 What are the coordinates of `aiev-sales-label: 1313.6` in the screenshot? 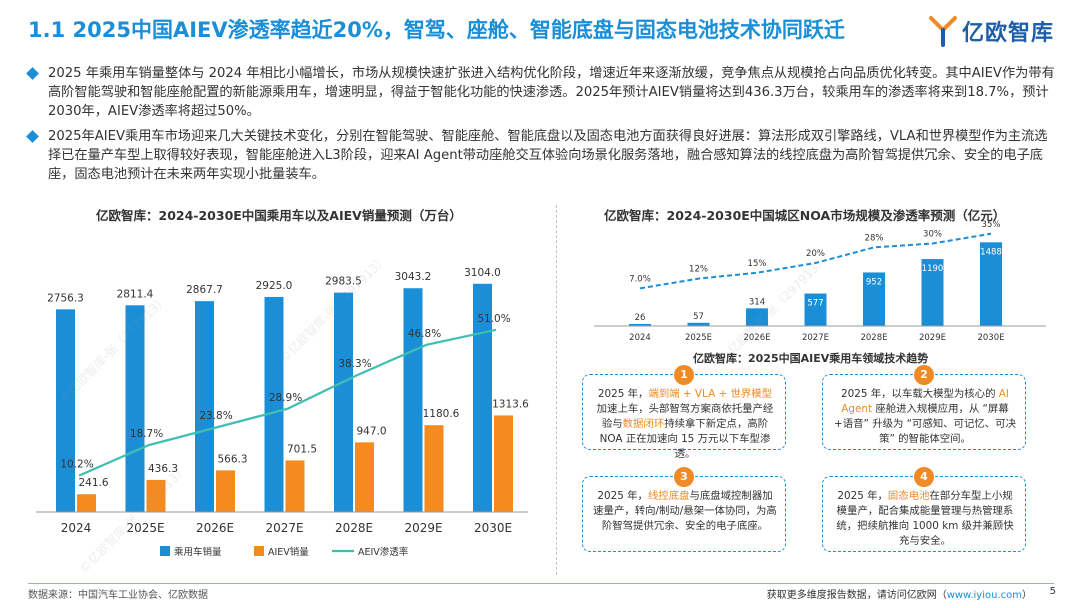 It's located at (510, 404).